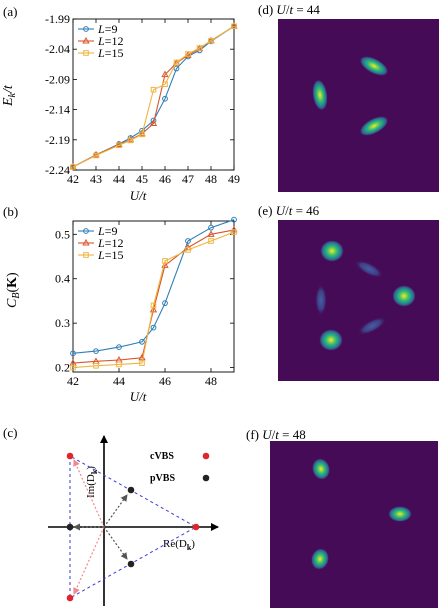 The width and height of the screenshot is (448, 615). What do you see at coordinates (10, 432) in the screenshot?
I see `panel-c-label: (c)` at bounding box center [10, 432].